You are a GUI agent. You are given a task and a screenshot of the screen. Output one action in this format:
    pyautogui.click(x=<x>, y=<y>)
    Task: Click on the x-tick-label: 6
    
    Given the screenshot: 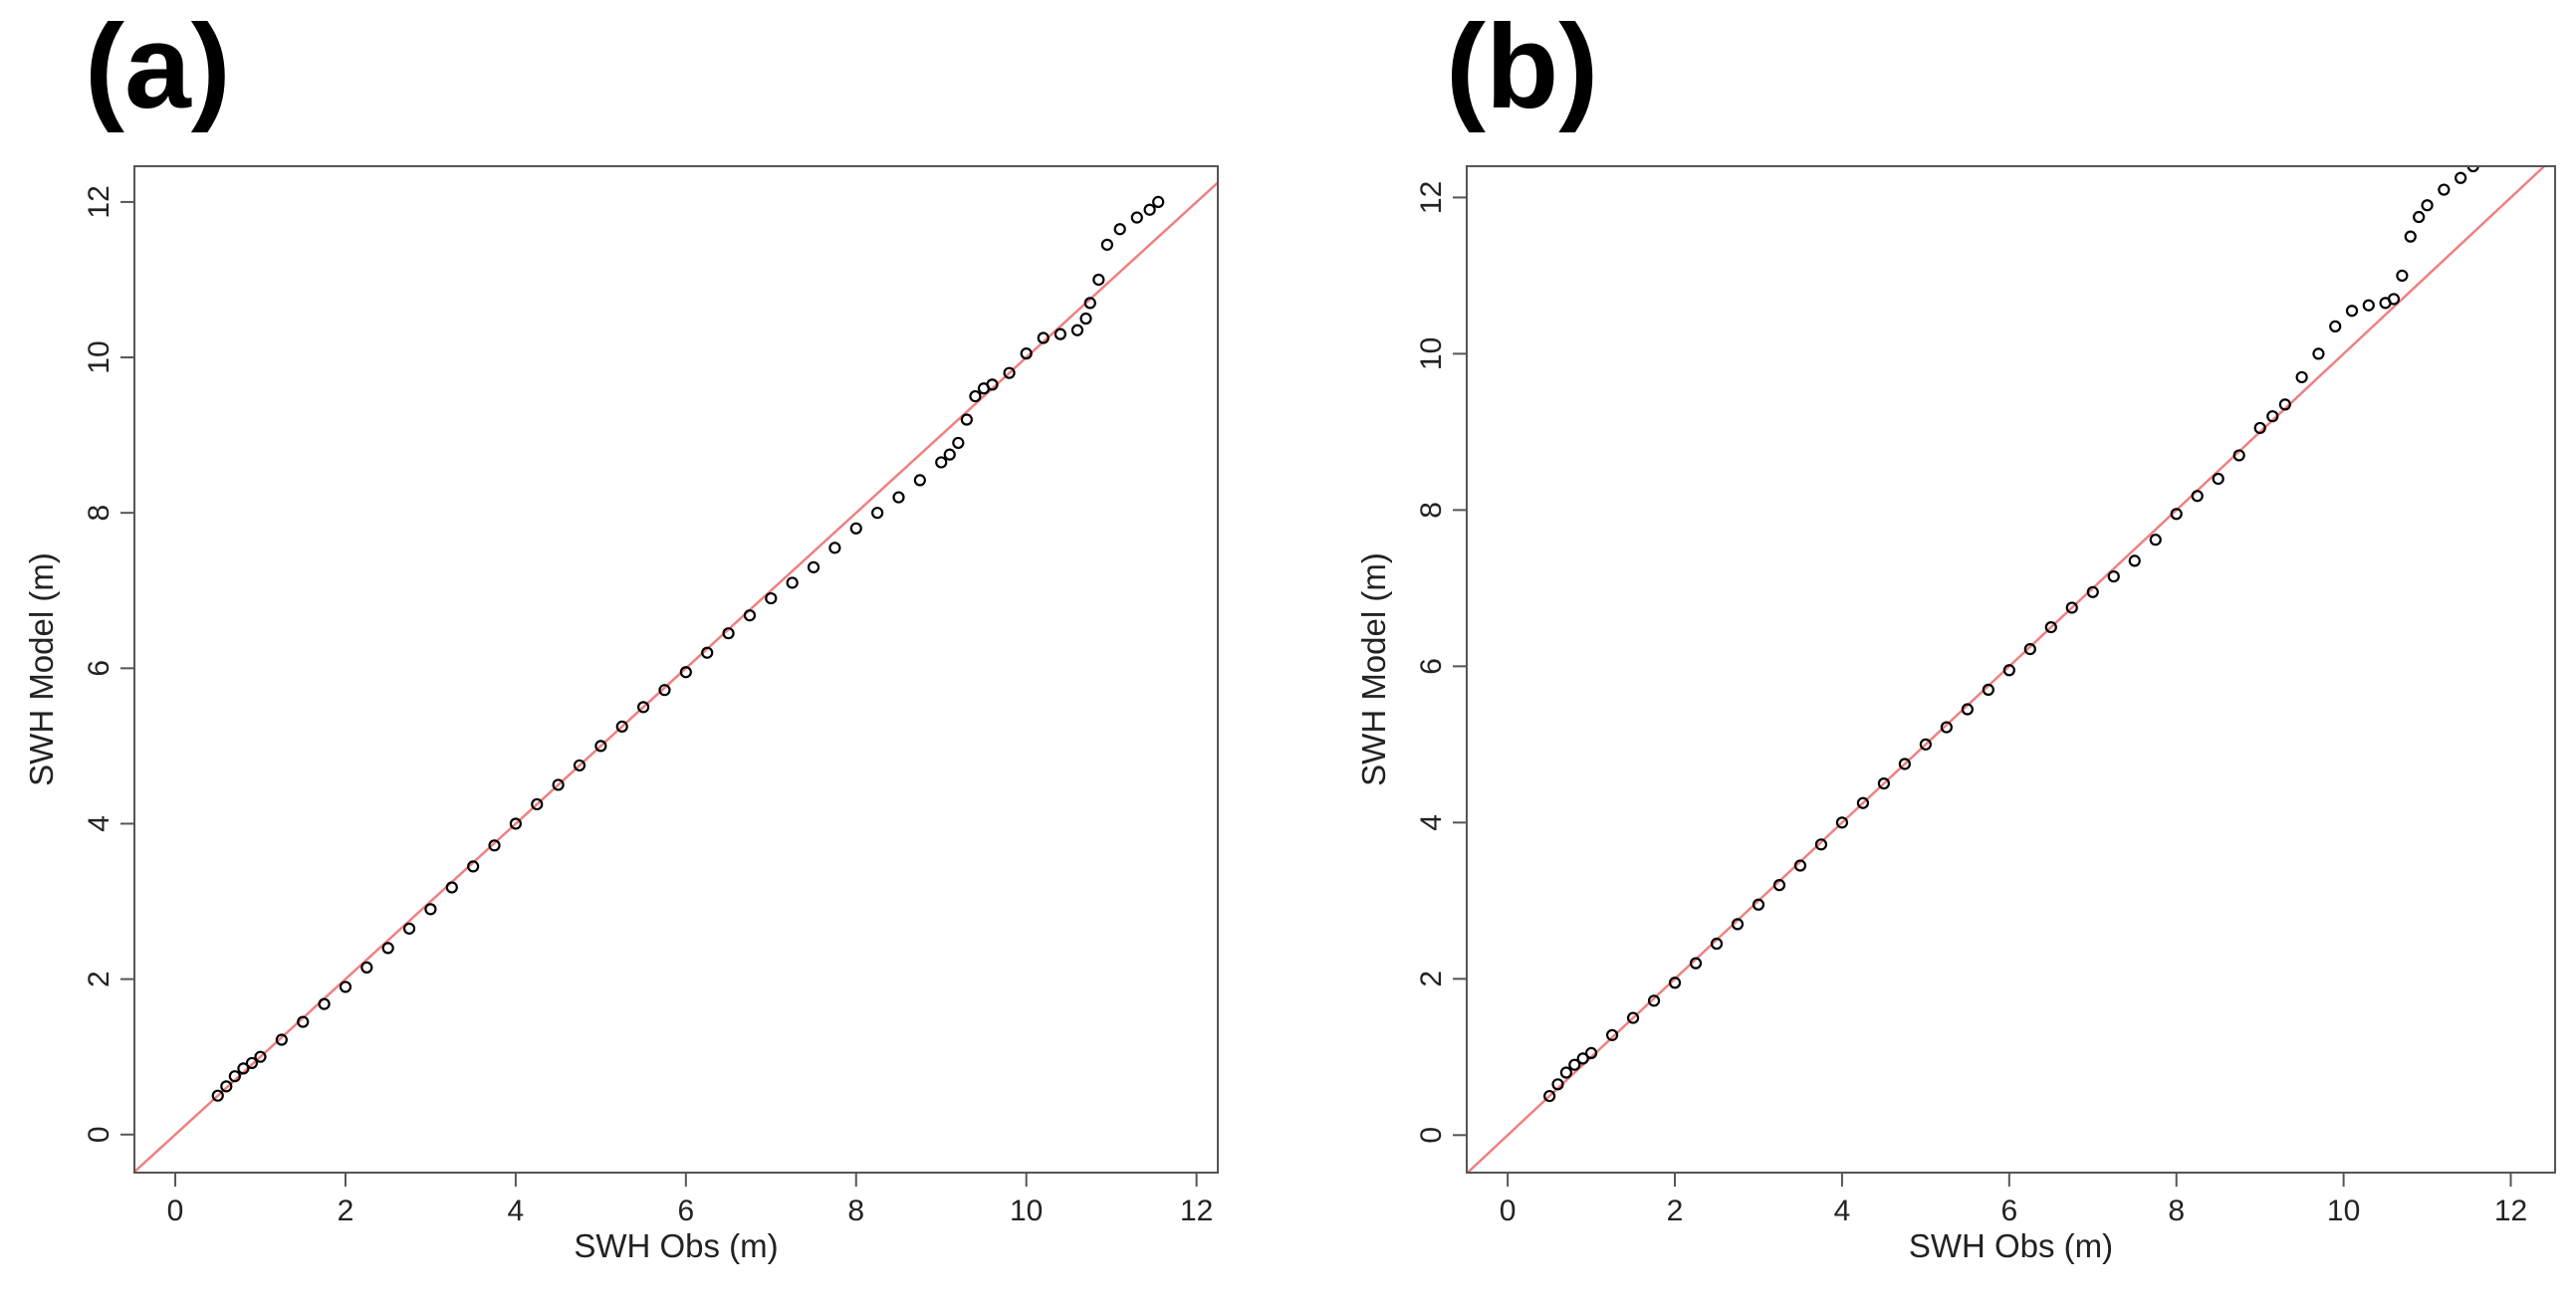 What is the action you would take?
    pyautogui.click(x=2008, y=1211)
    